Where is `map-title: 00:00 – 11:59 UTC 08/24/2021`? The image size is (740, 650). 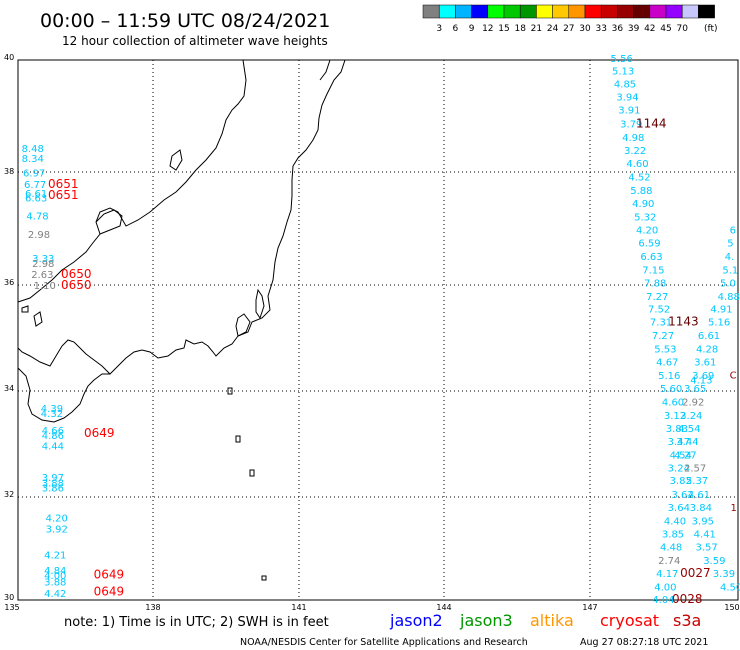 map-title: 00:00 – 11:59 UTC 08/24/2021 is located at coordinates (185, 21).